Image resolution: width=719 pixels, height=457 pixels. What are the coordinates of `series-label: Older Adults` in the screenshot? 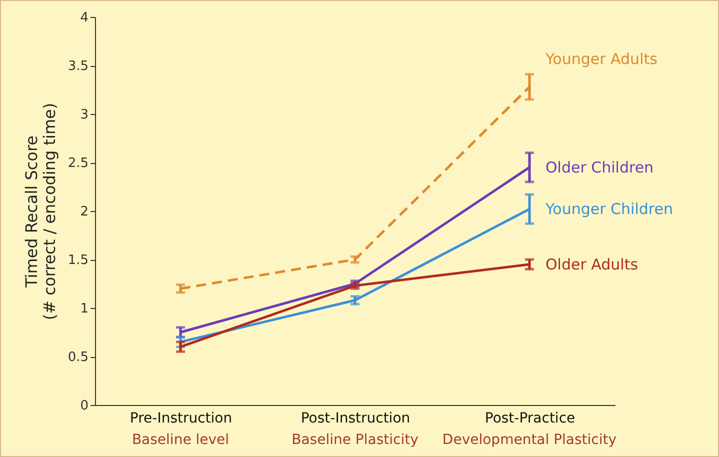 It's located at (591, 264).